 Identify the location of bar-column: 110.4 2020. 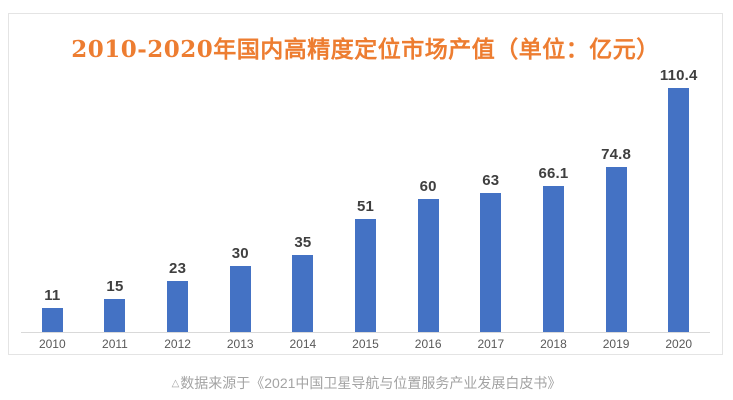
(678, 192).